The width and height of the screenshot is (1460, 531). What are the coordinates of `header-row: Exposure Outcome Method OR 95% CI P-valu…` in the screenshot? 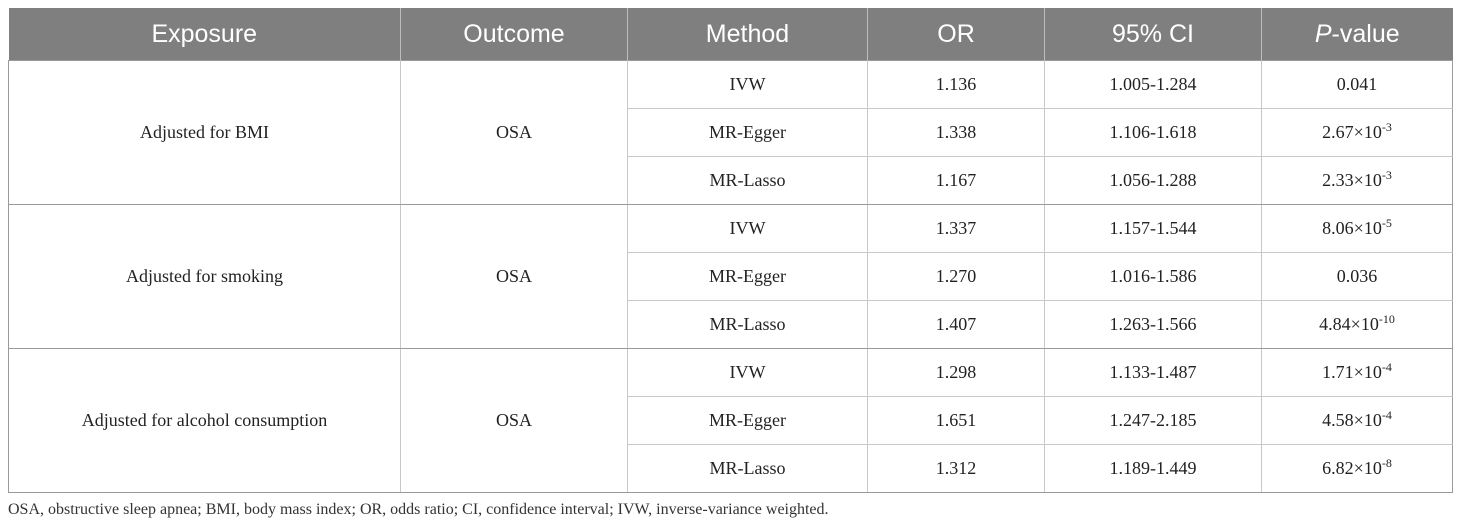 It's located at (730, 34).